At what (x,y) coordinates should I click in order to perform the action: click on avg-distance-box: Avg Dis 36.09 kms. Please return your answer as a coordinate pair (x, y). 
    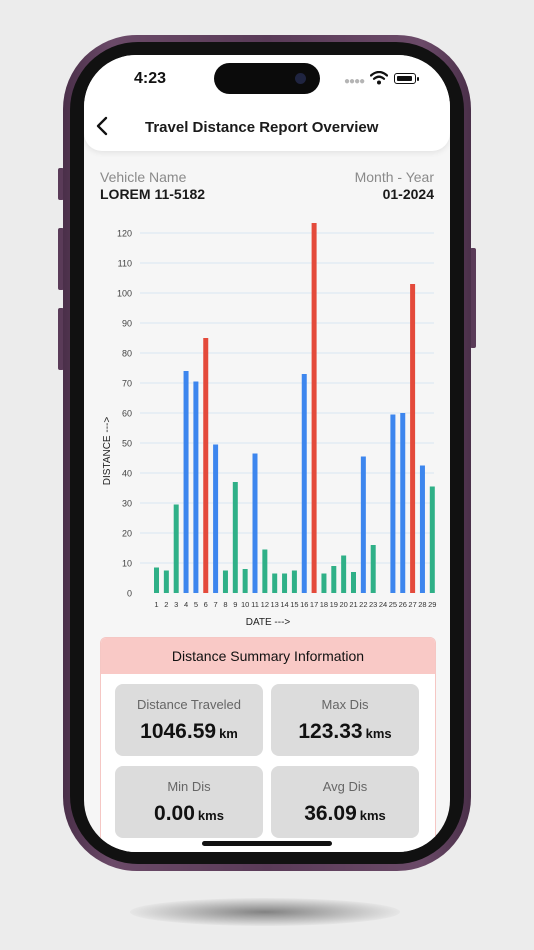
    Looking at the image, I should click on (345, 802).